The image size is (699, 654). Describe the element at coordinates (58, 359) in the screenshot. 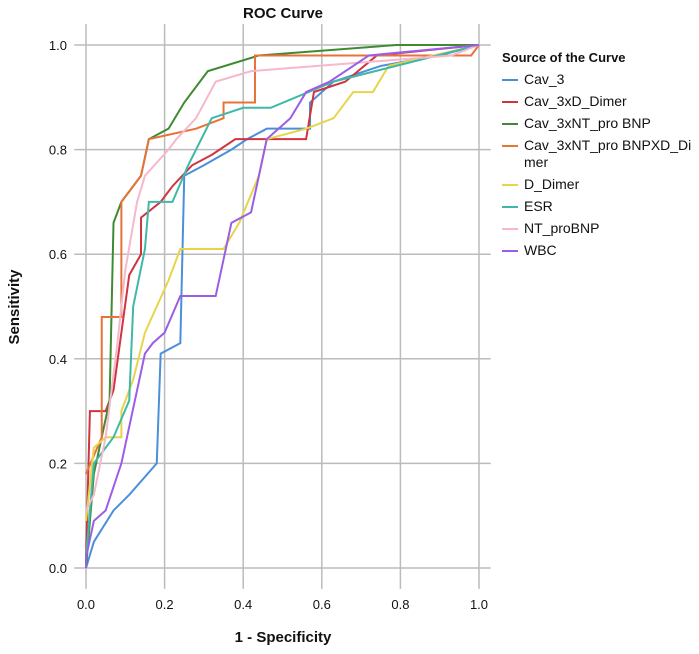

I see `y-tick-label: 0.4` at that location.